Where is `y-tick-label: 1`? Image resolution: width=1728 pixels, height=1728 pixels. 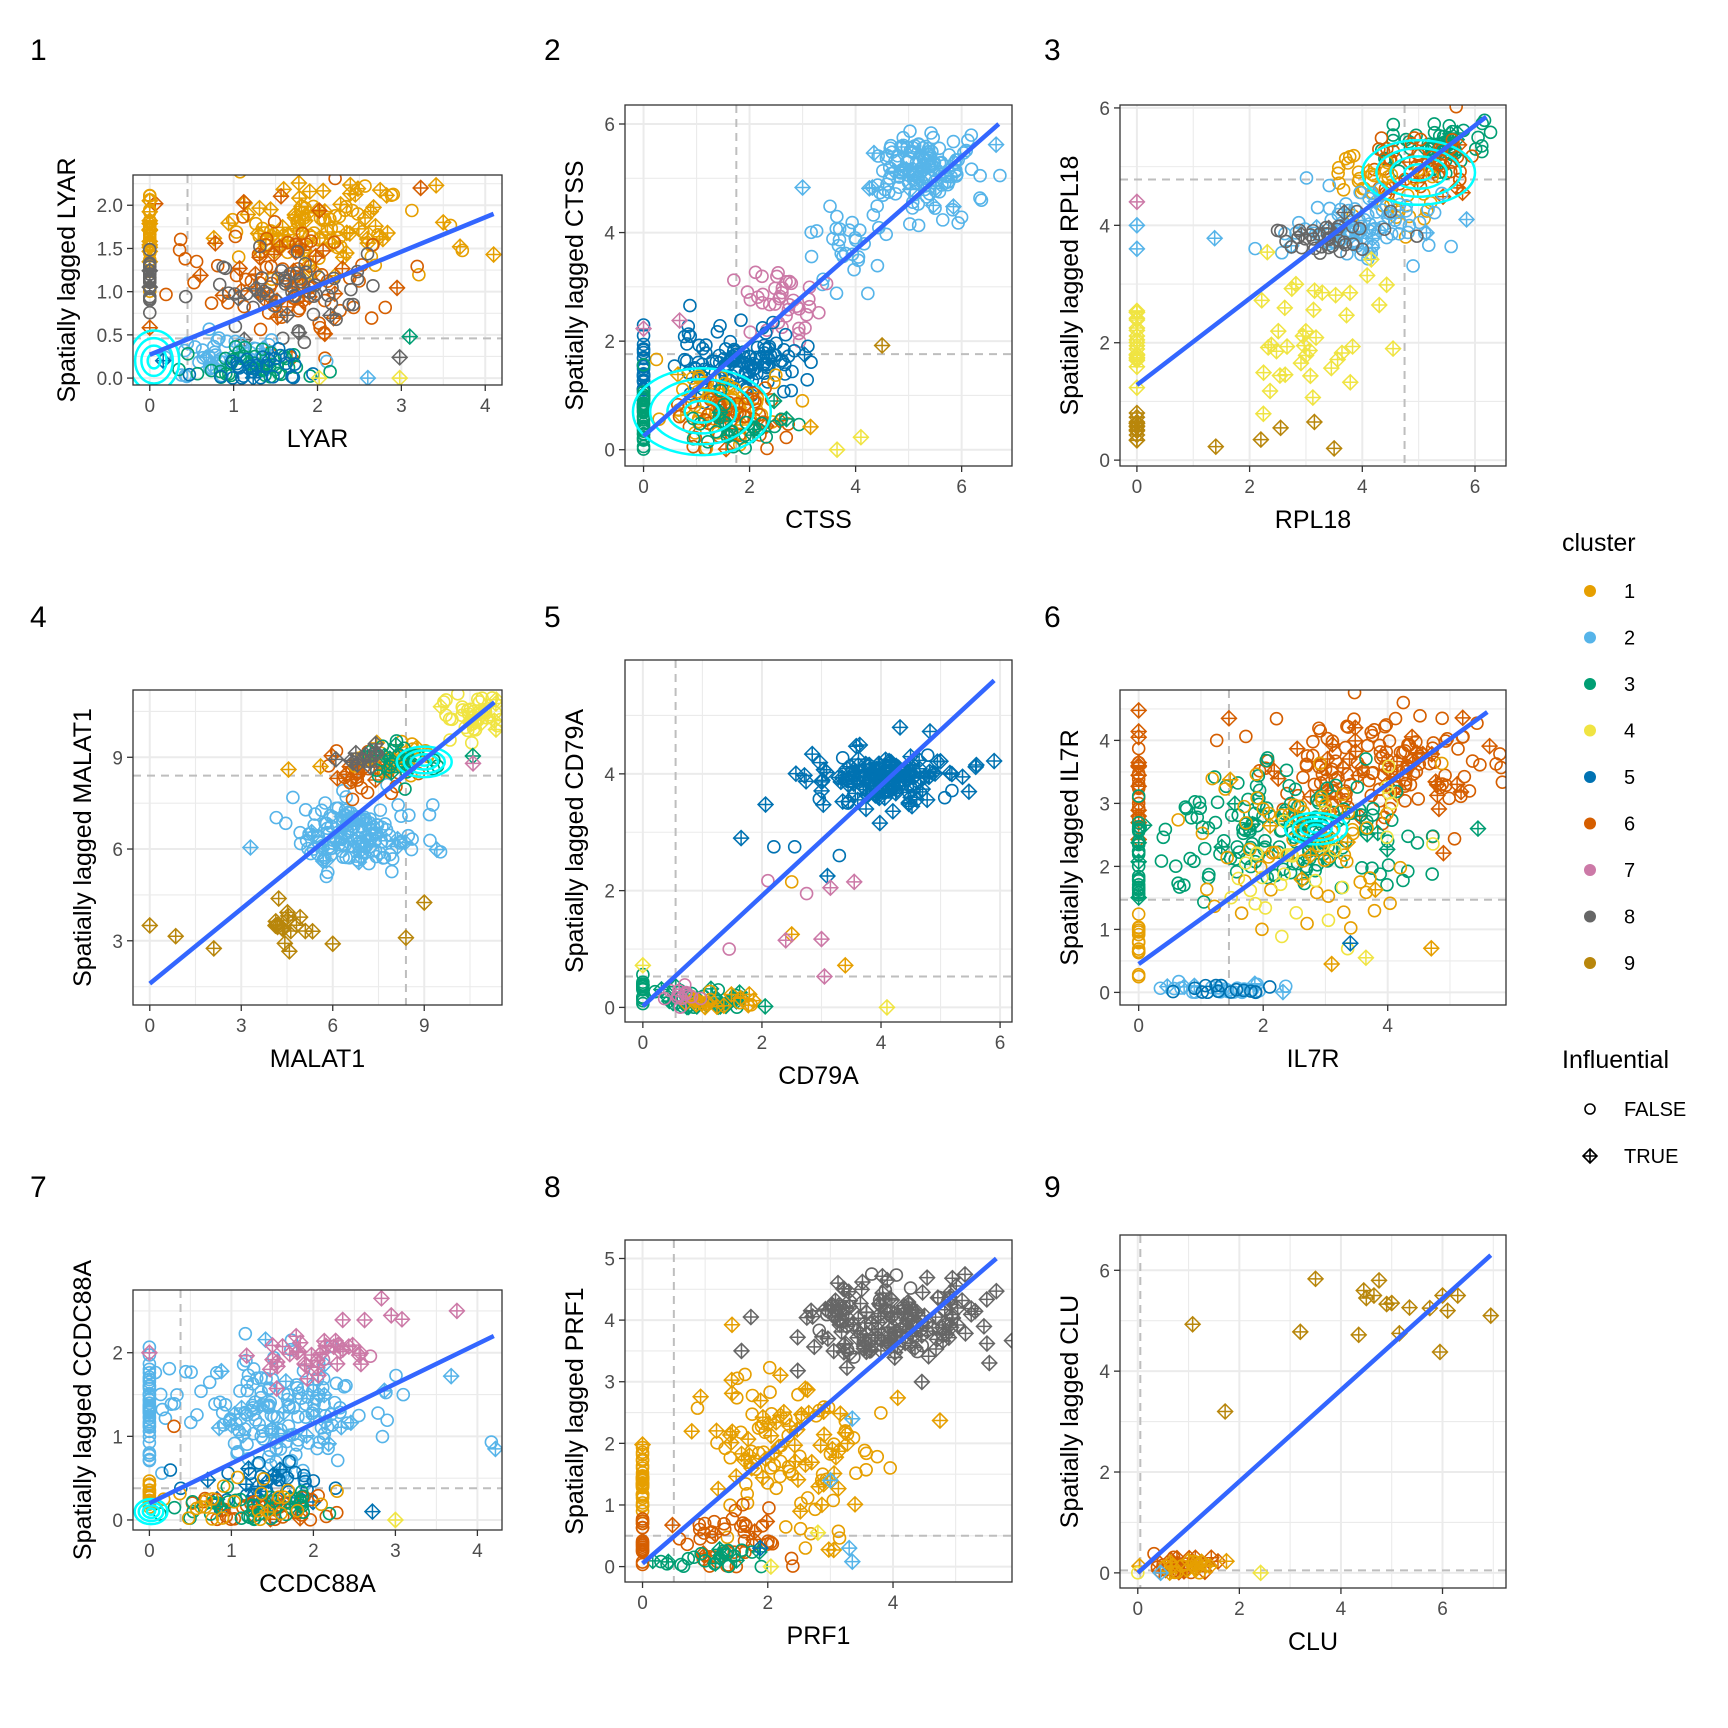 y-tick-label: 1 is located at coordinates (117, 1437).